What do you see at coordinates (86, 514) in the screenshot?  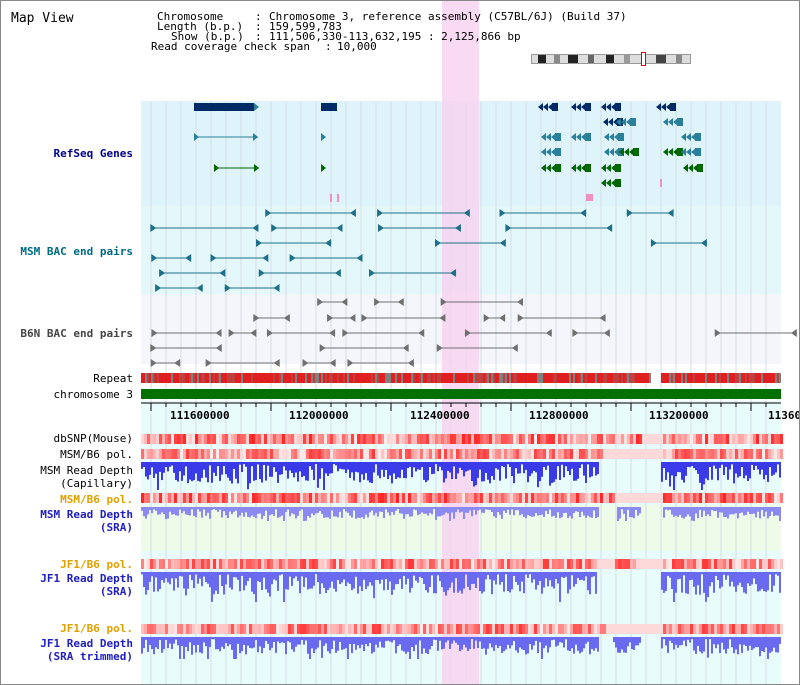 I see `track-label-msm-depth-sra: MSM Read Depth` at bounding box center [86, 514].